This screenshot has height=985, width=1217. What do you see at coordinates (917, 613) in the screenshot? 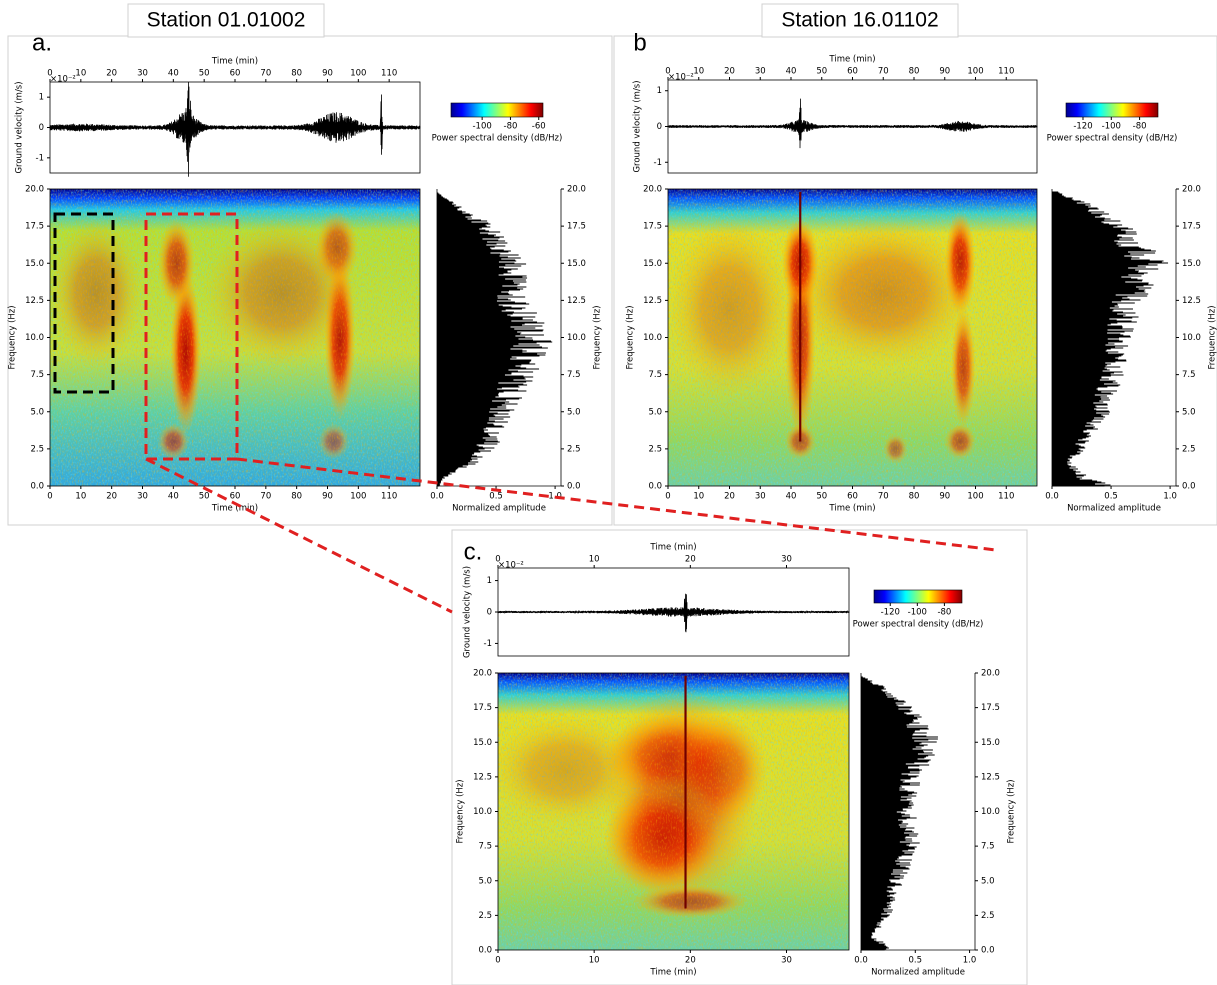
I see `colorbar-tick-label: -100` at bounding box center [917, 613].